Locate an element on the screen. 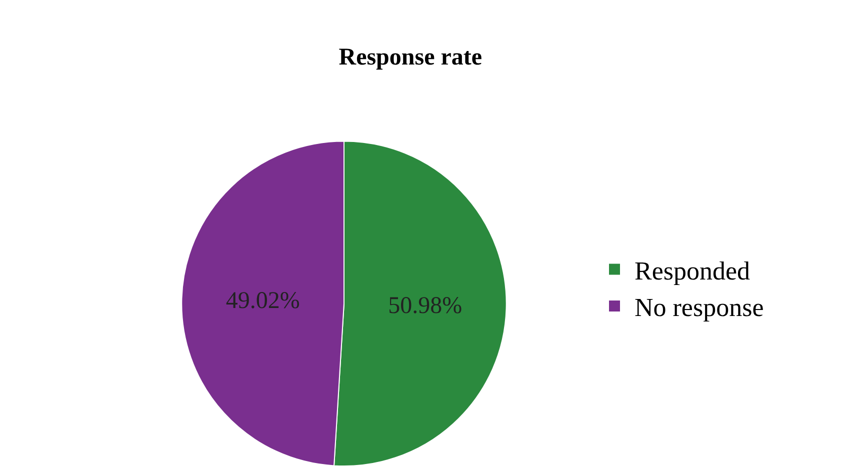 The image size is (855, 476). legend-label: Responded is located at coordinates (692, 271).